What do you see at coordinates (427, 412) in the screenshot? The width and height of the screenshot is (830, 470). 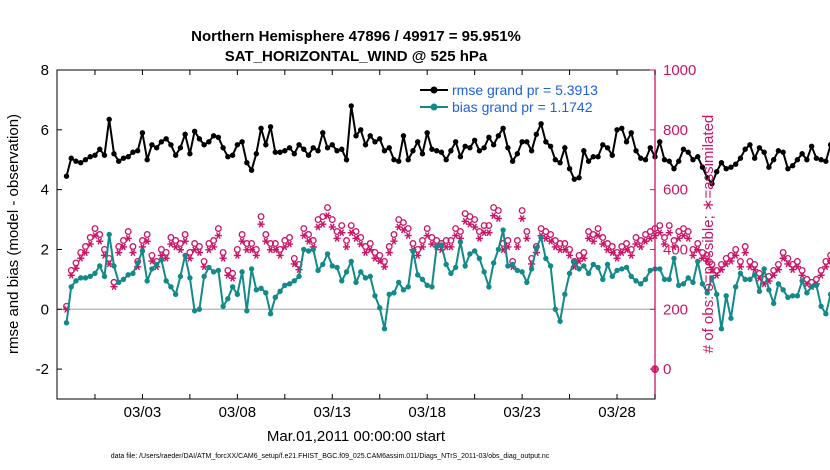 I see `x-tick-label: 03/18` at bounding box center [427, 412].